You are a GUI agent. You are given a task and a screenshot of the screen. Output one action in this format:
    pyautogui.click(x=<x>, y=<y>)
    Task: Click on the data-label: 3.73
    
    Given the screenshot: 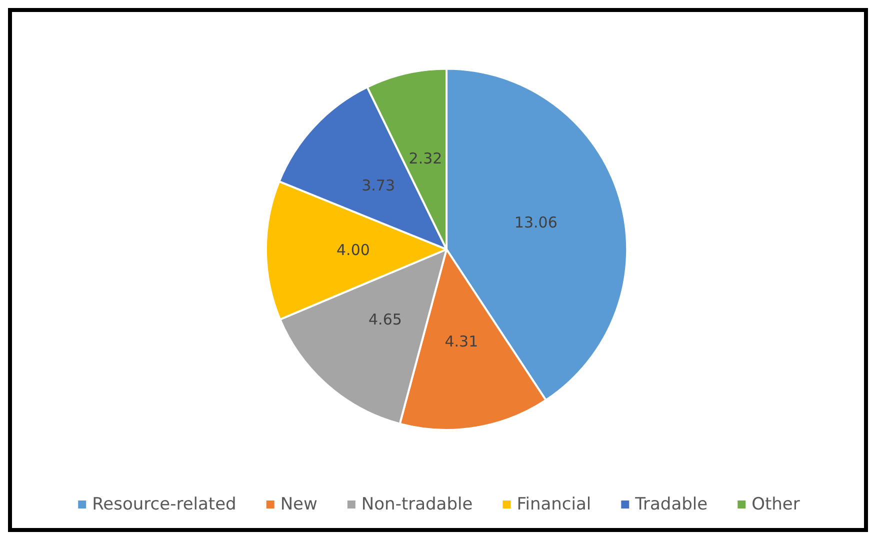 What is the action you would take?
    pyautogui.click(x=379, y=185)
    